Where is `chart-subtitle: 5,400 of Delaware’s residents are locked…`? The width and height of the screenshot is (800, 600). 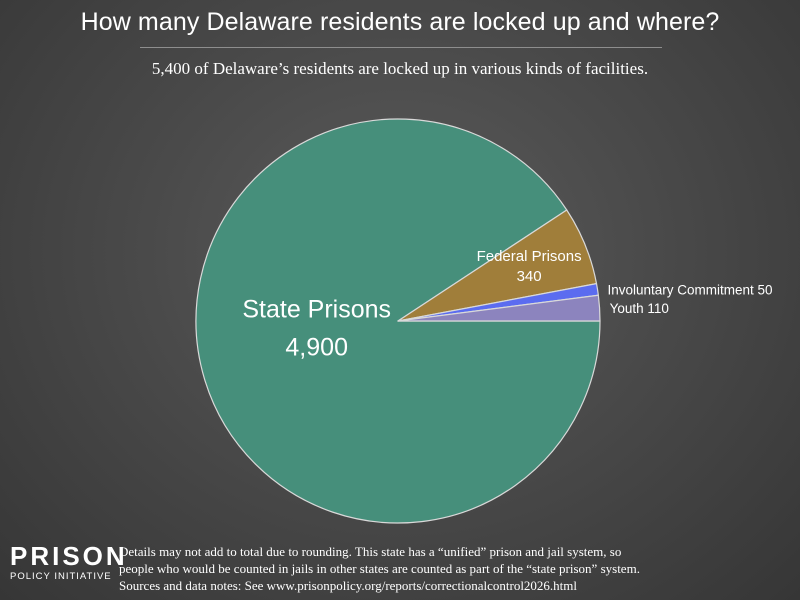
chart-subtitle: 5,400 of Delaware’s residents are locked… is located at coordinates (400, 68).